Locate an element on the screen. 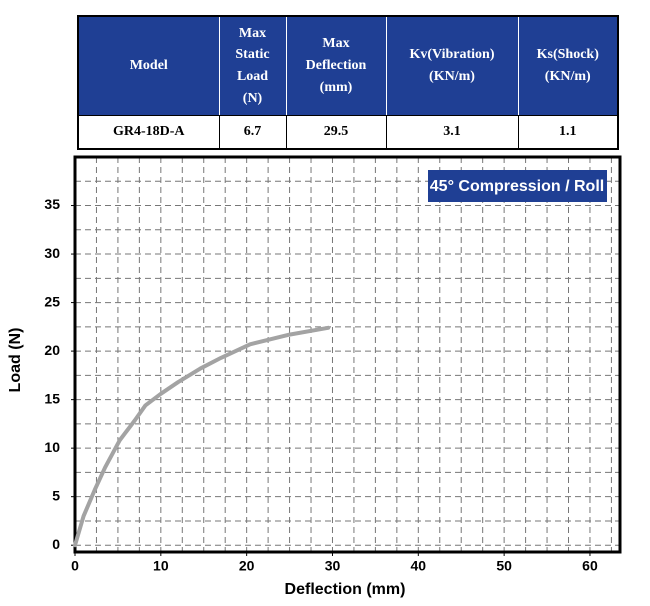 The image size is (650, 606). header-cell: Kv(Vibration) (KN/m) is located at coordinates (452, 65).